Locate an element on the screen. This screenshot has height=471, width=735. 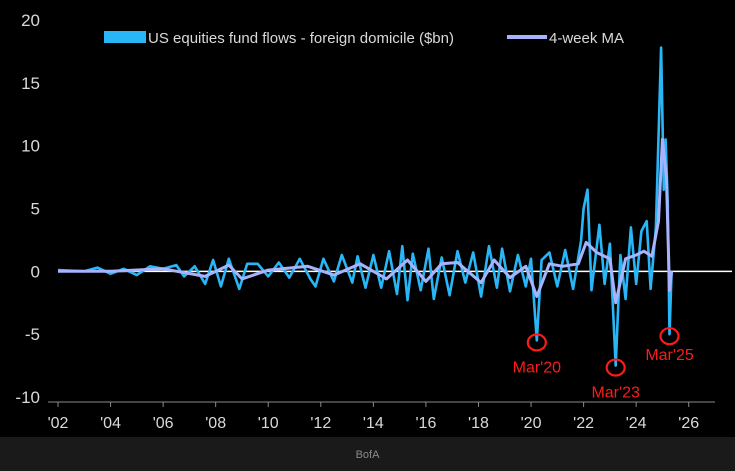
y-tick-label: 20 is located at coordinates (30, 20).